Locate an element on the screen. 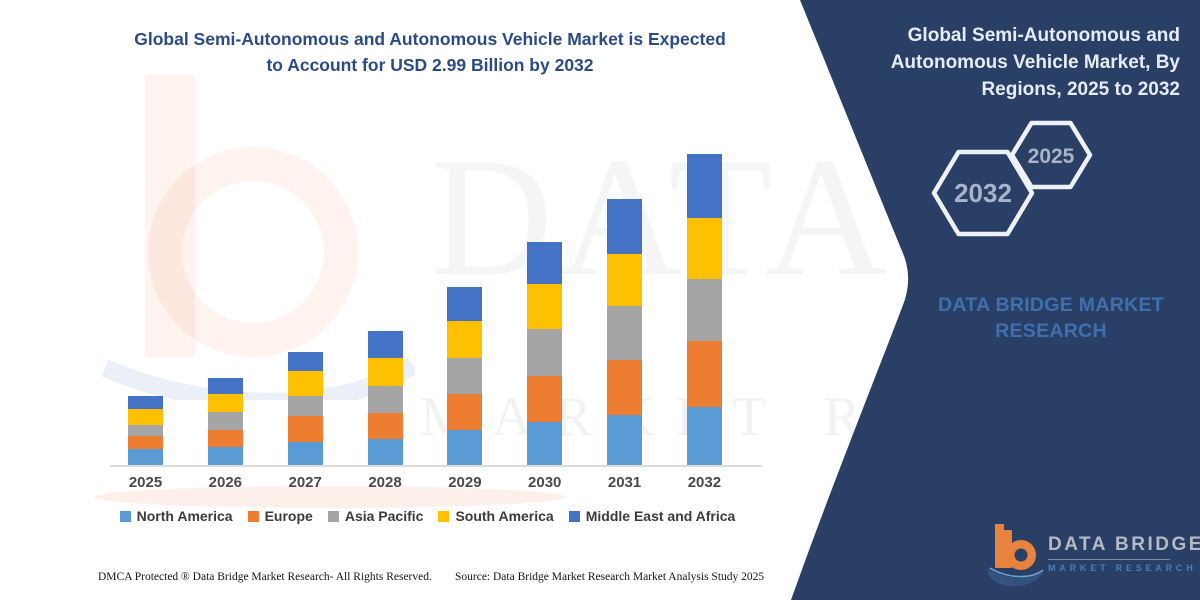  legend-item-middle-east-and-africa: Middle East and Africa is located at coordinates (652, 516).